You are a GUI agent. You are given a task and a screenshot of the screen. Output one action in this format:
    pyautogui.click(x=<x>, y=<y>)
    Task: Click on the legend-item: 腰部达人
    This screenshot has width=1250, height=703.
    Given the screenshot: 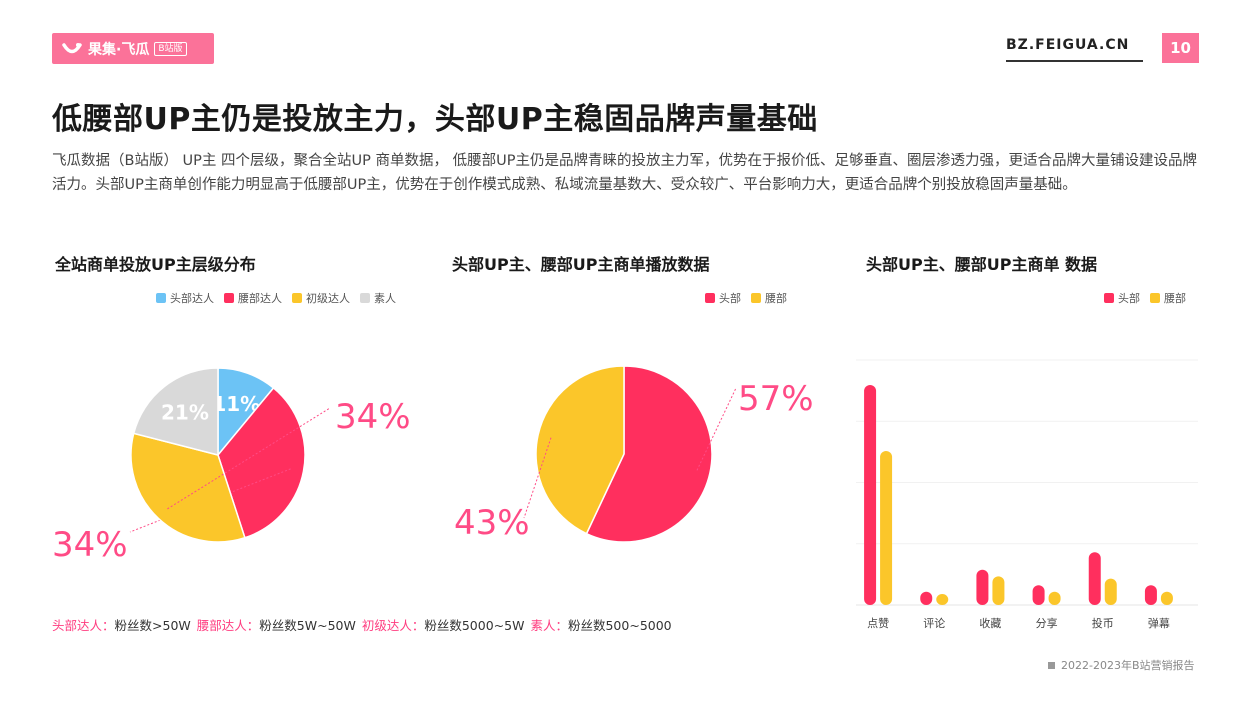 What is the action you would take?
    pyautogui.click(x=253, y=298)
    